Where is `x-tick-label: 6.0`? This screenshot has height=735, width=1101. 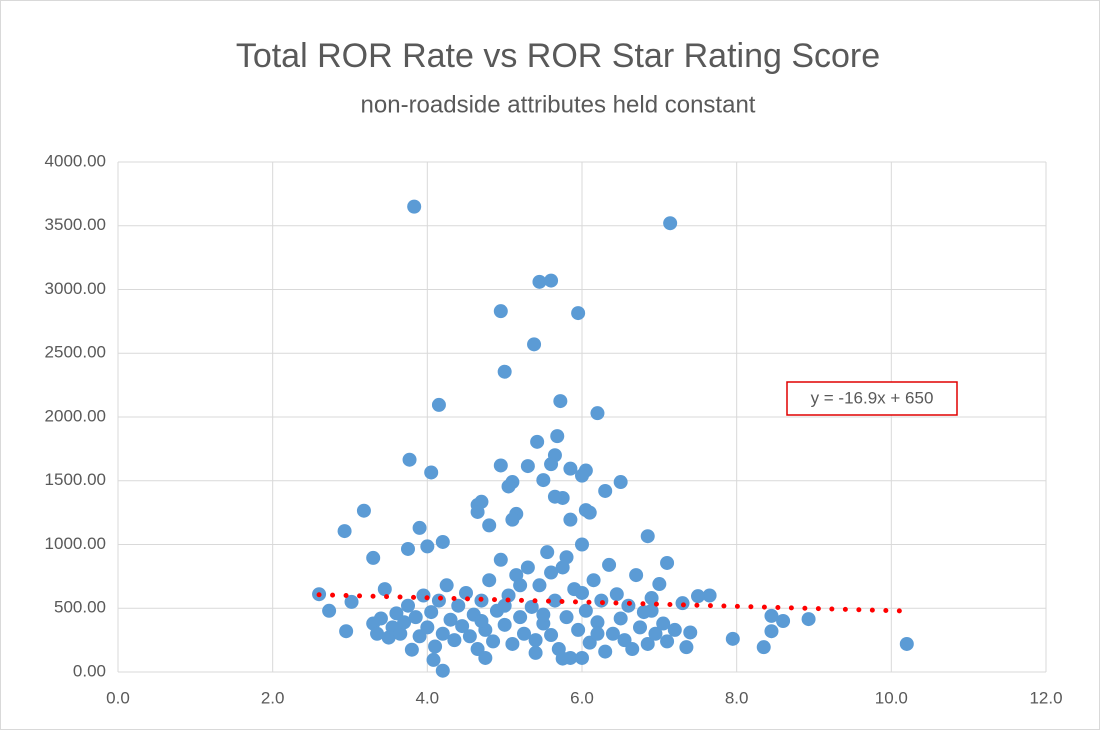
x-tick-label: 6.0 is located at coordinates (582, 697).